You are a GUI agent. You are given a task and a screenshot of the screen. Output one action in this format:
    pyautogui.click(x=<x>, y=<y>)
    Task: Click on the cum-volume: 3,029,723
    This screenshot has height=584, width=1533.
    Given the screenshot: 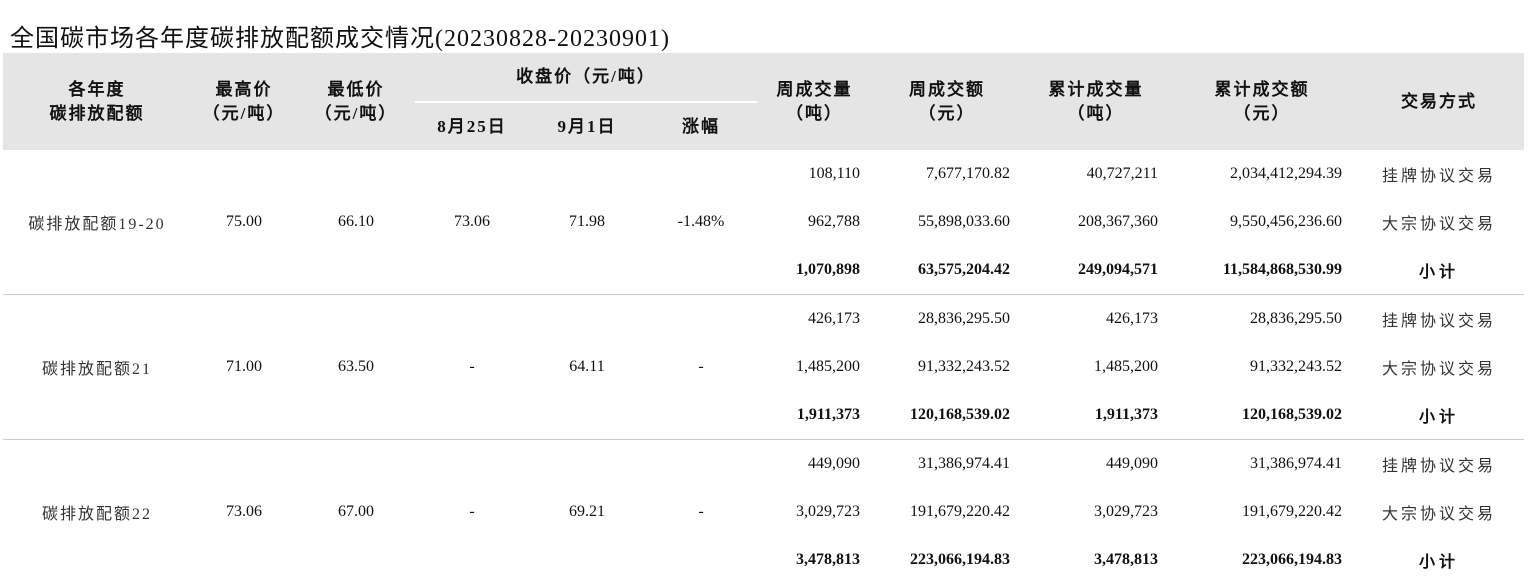 What is the action you would take?
    pyautogui.click(x=1096, y=512)
    